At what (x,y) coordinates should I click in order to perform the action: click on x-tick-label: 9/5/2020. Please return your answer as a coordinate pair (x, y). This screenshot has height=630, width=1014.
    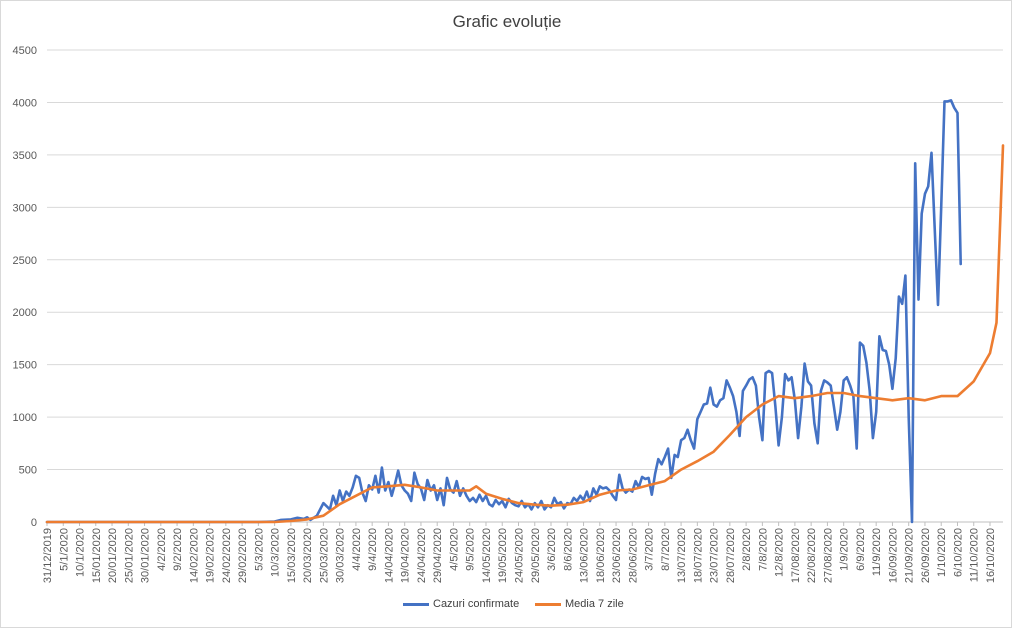
    Looking at the image, I should click on (471, 549).